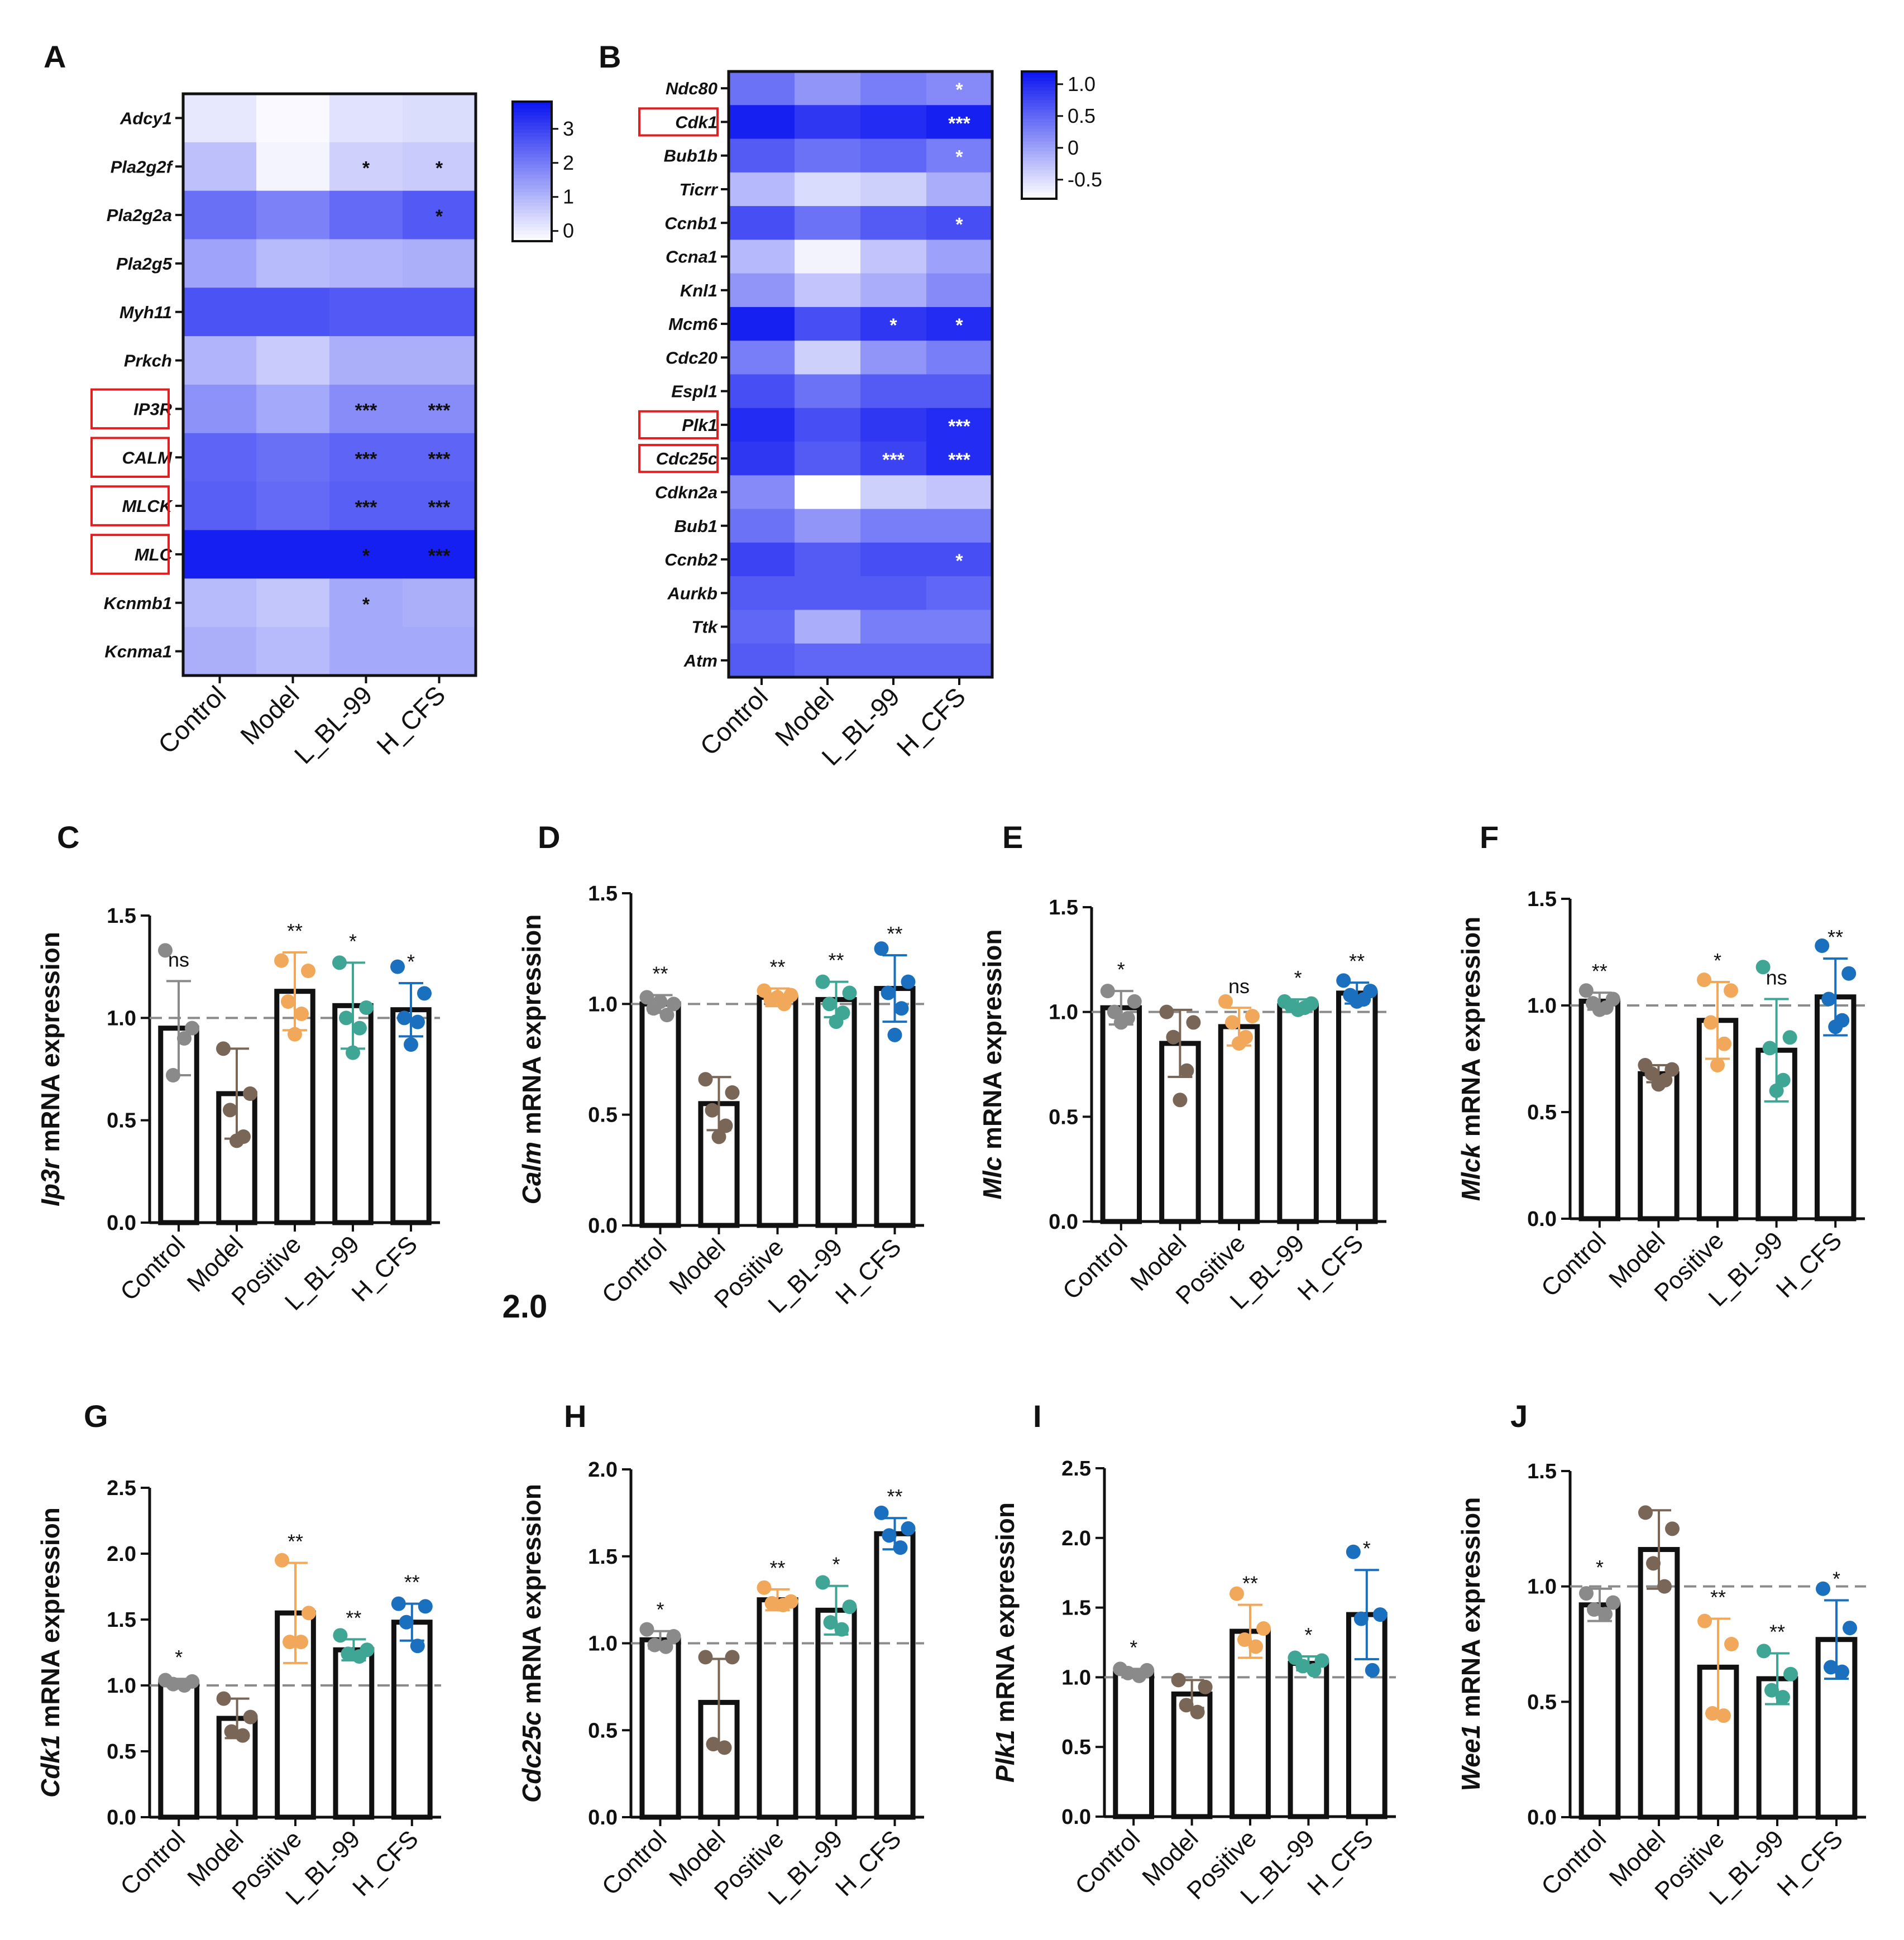 The image size is (1904, 1940). What do you see at coordinates (686, 459) in the screenshot?
I see `row-label: Cdc25c` at bounding box center [686, 459].